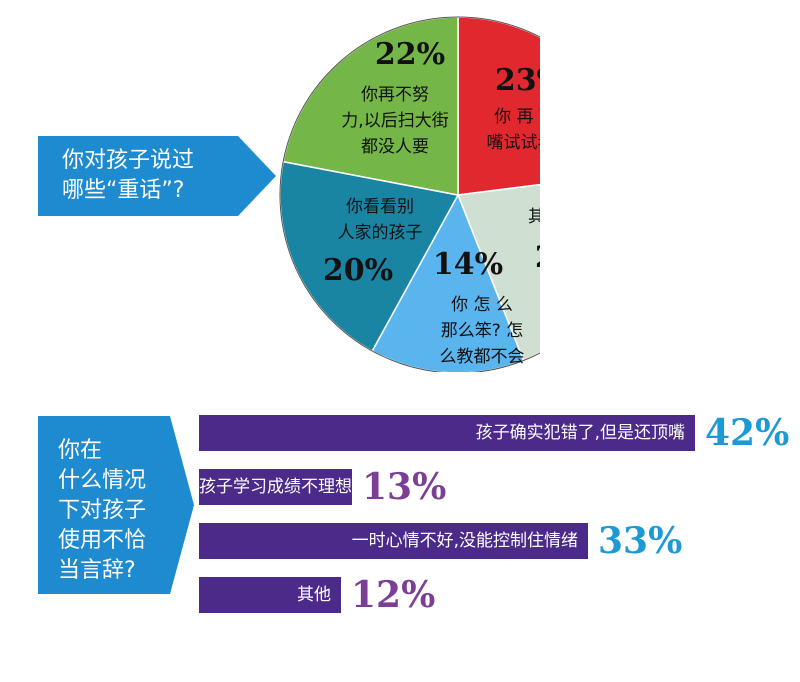 The image size is (800, 682). I want to click on pie-slice-label-4: 都没人要, so click(395, 147).